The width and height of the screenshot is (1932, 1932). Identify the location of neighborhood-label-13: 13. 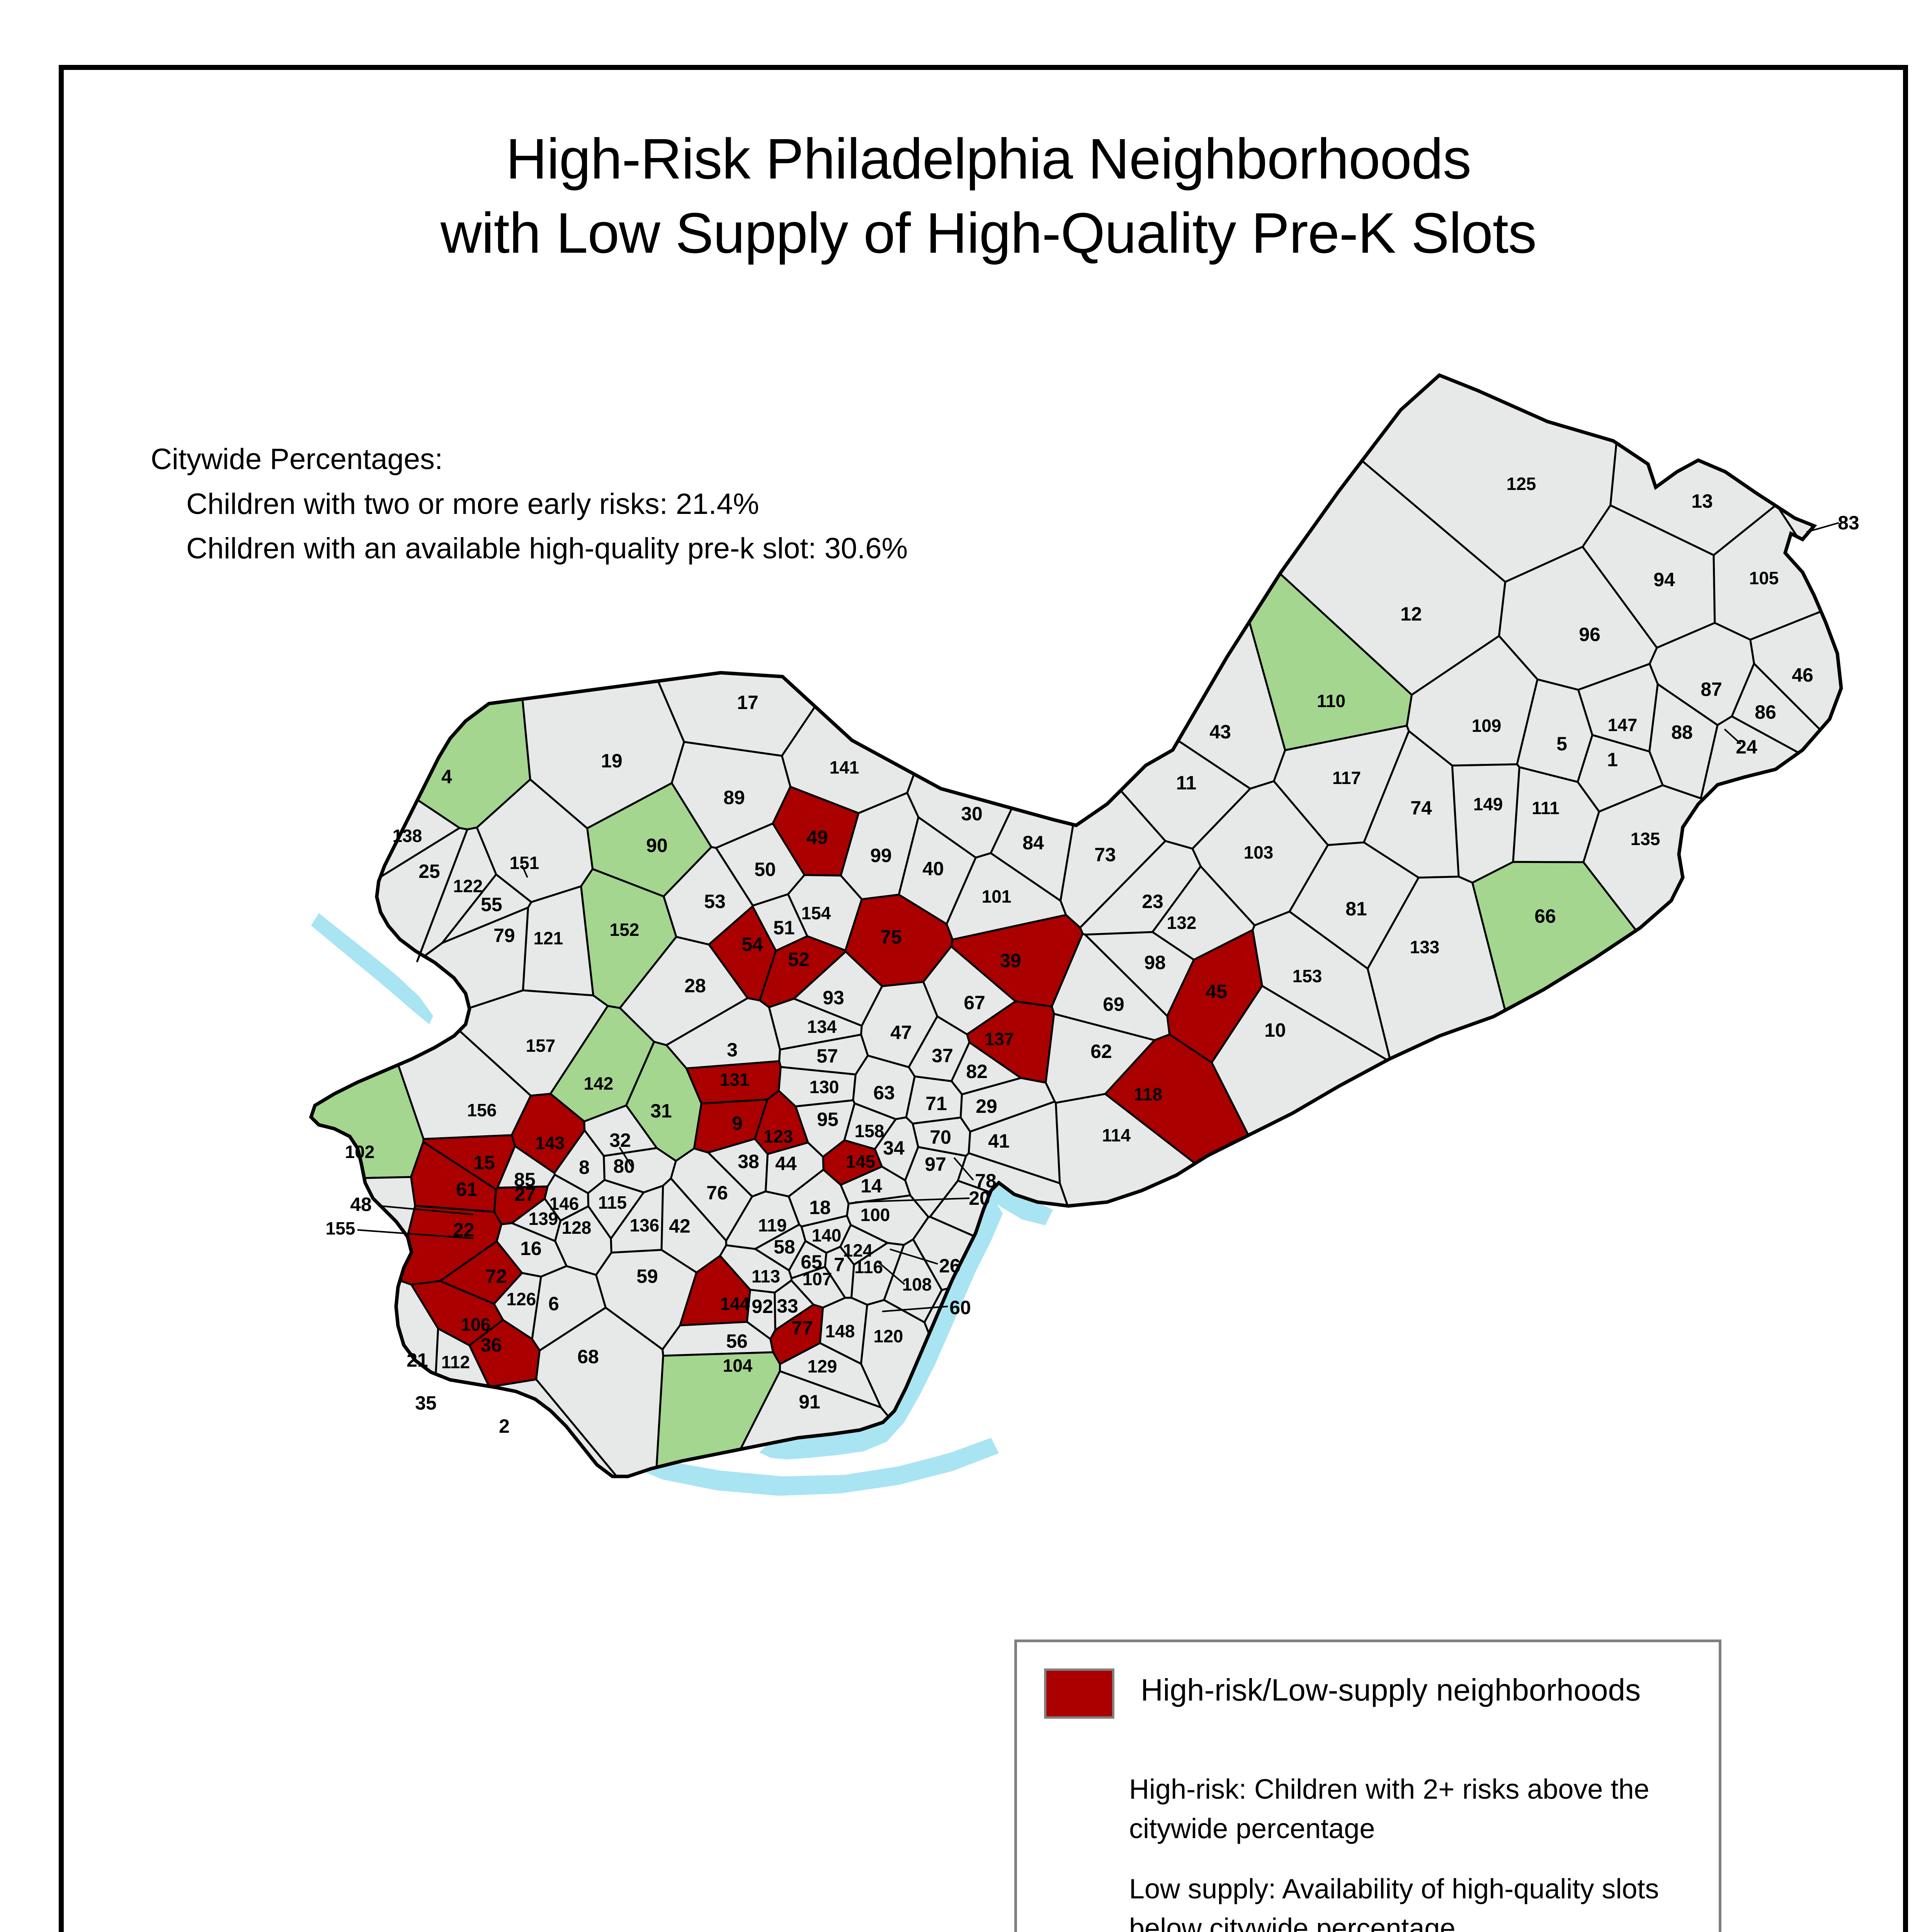
(1702, 501).